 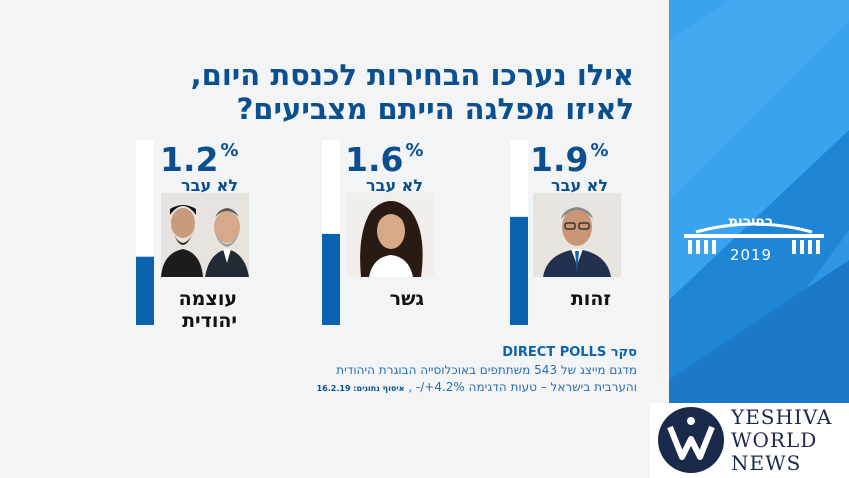 I want to click on party-name-otzma: עוצמה יהודית, so click(x=192, y=310).